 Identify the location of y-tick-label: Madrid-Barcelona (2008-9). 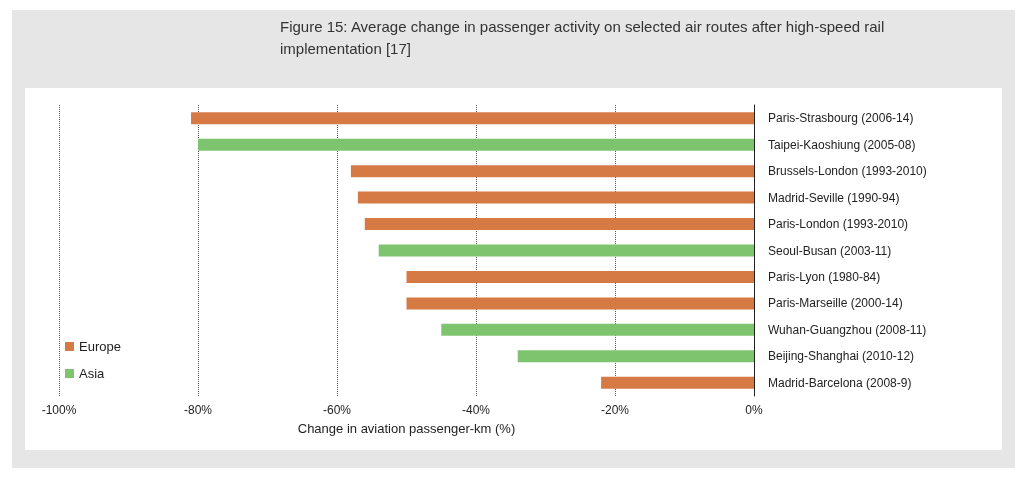
(840, 382).